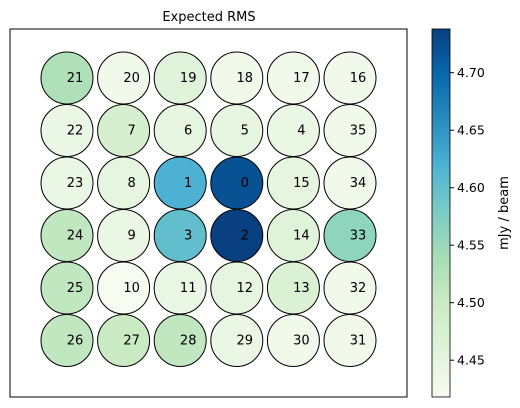 The image size is (520, 408). I want to click on beam-label: 12, so click(245, 288).